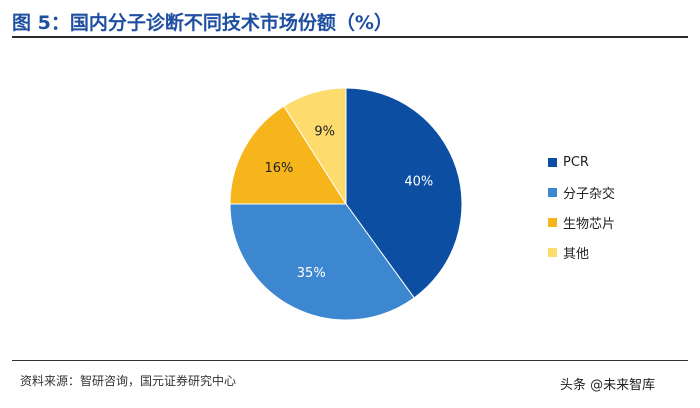 This screenshot has height=408, width=700. I want to click on legend-item-2: 分子杂交, so click(581, 192).